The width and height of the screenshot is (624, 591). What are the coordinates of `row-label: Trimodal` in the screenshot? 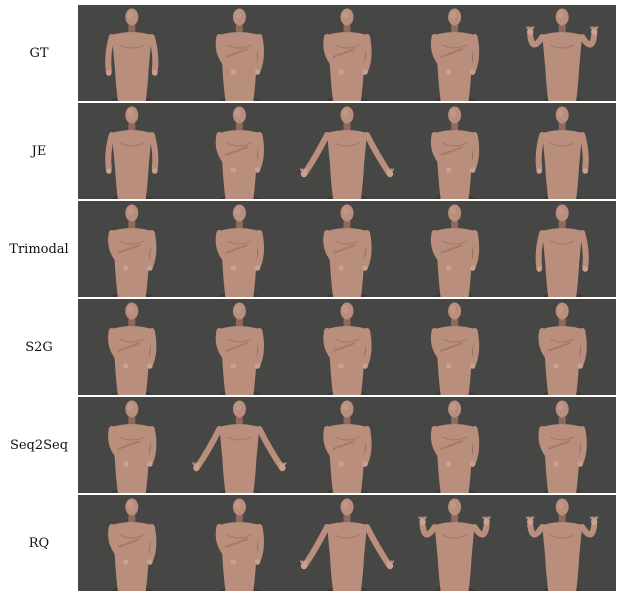 It's located at (39, 249).